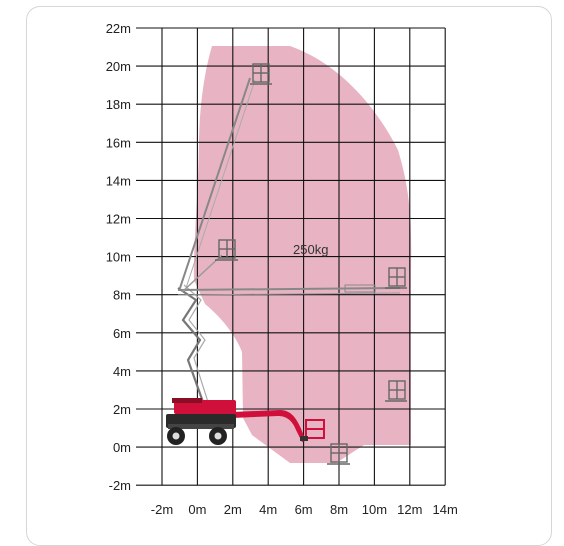  I want to click on y-tick-label: 0m, so click(122, 447).